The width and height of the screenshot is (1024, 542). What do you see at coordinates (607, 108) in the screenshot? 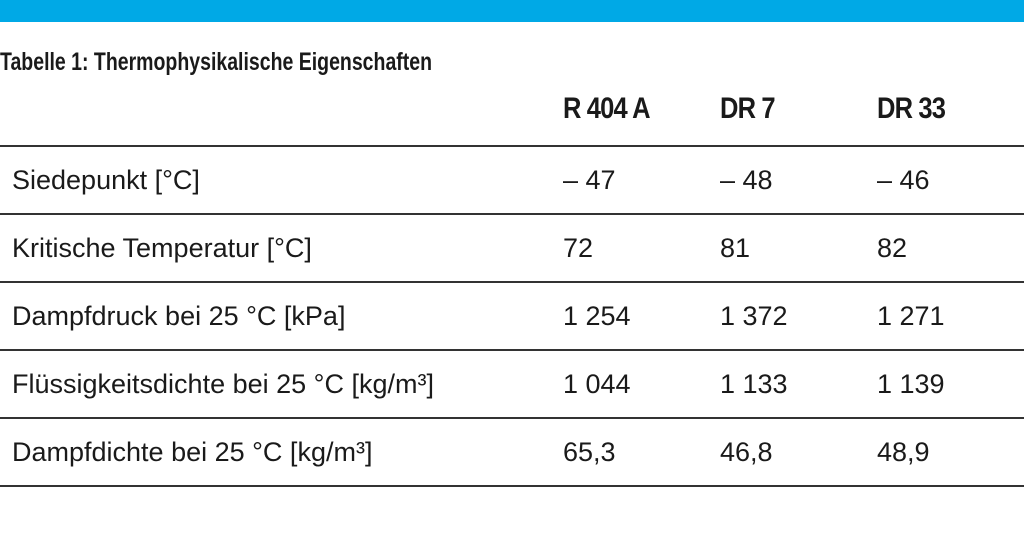
I see `column-header: R 404 A` at bounding box center [607, 108].